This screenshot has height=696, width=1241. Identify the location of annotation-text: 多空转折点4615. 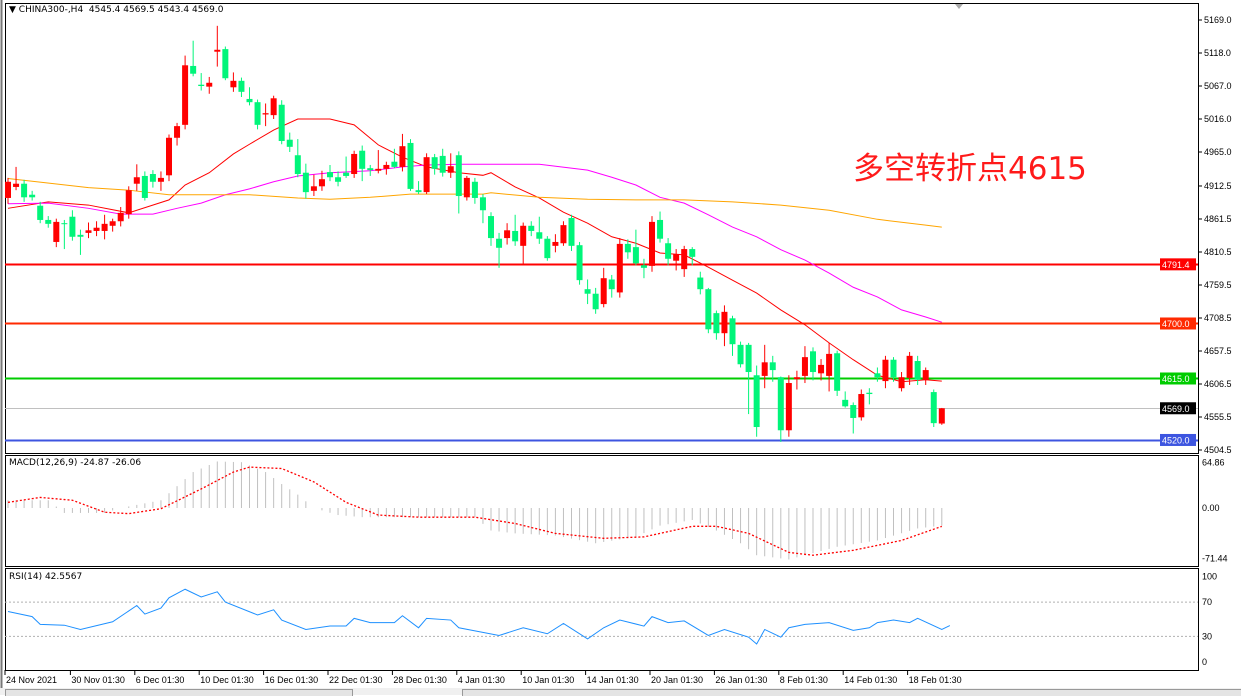
(970, 169).